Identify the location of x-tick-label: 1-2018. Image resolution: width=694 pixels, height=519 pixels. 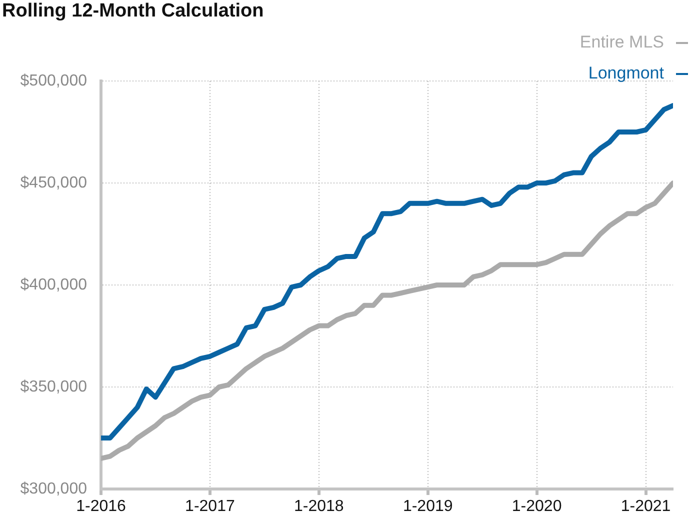
(319, 507).